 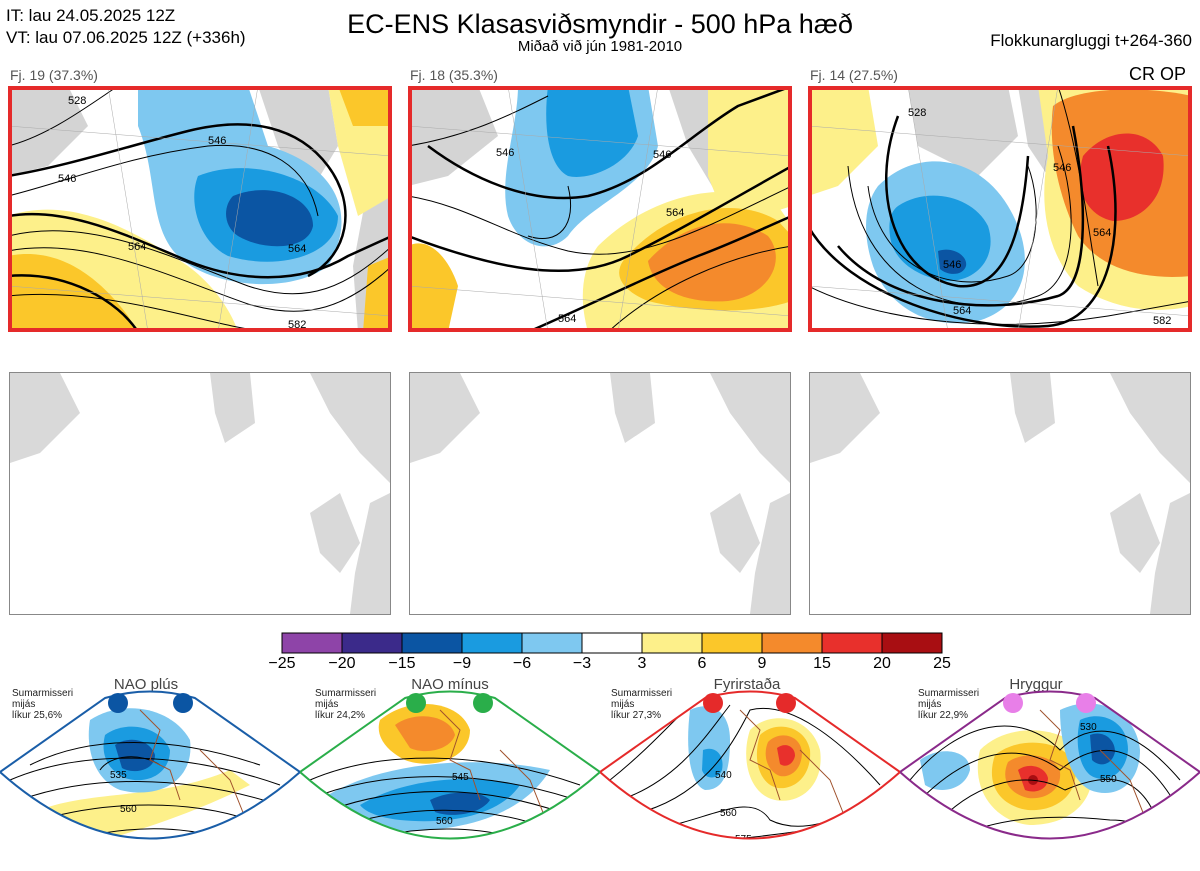 I want to click on colorbar-tick: −20, so click(x=342, y=663).